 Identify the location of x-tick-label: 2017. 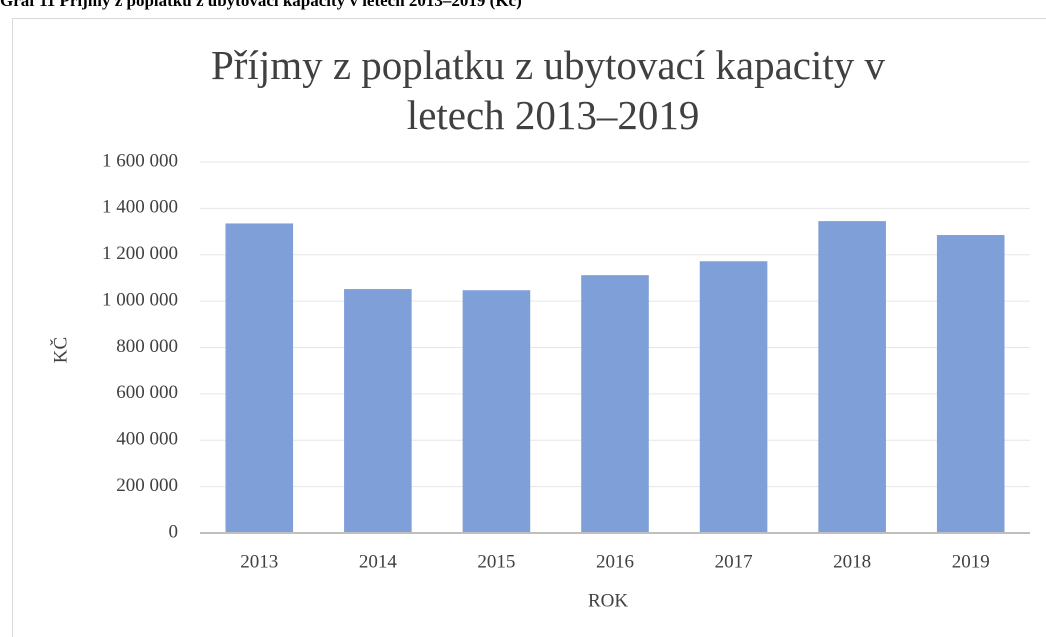
(734, 561).